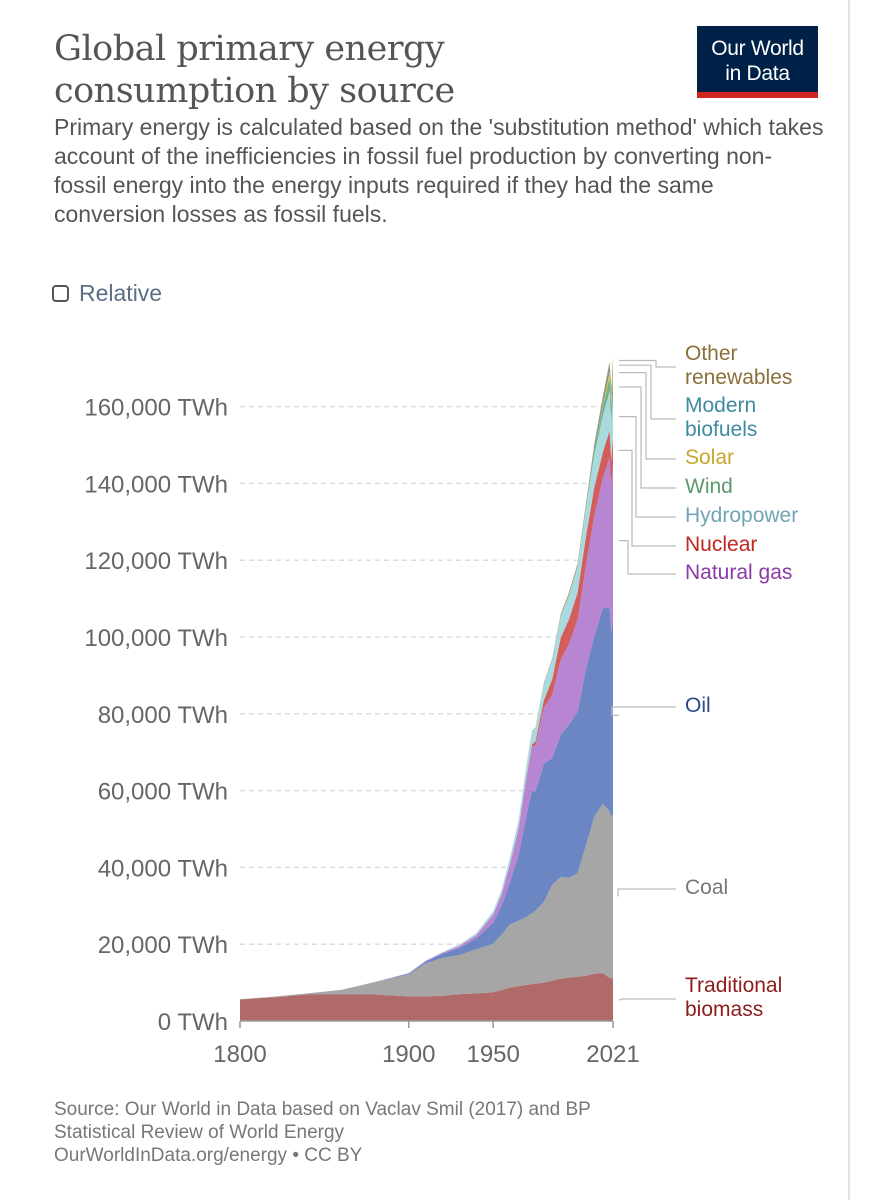 The width and height of the screenshot is (870, 1200). Describe the element at coordinates (193, 1022) in the screenshot. I see `y-tick-label: 0 TWh` at that location.